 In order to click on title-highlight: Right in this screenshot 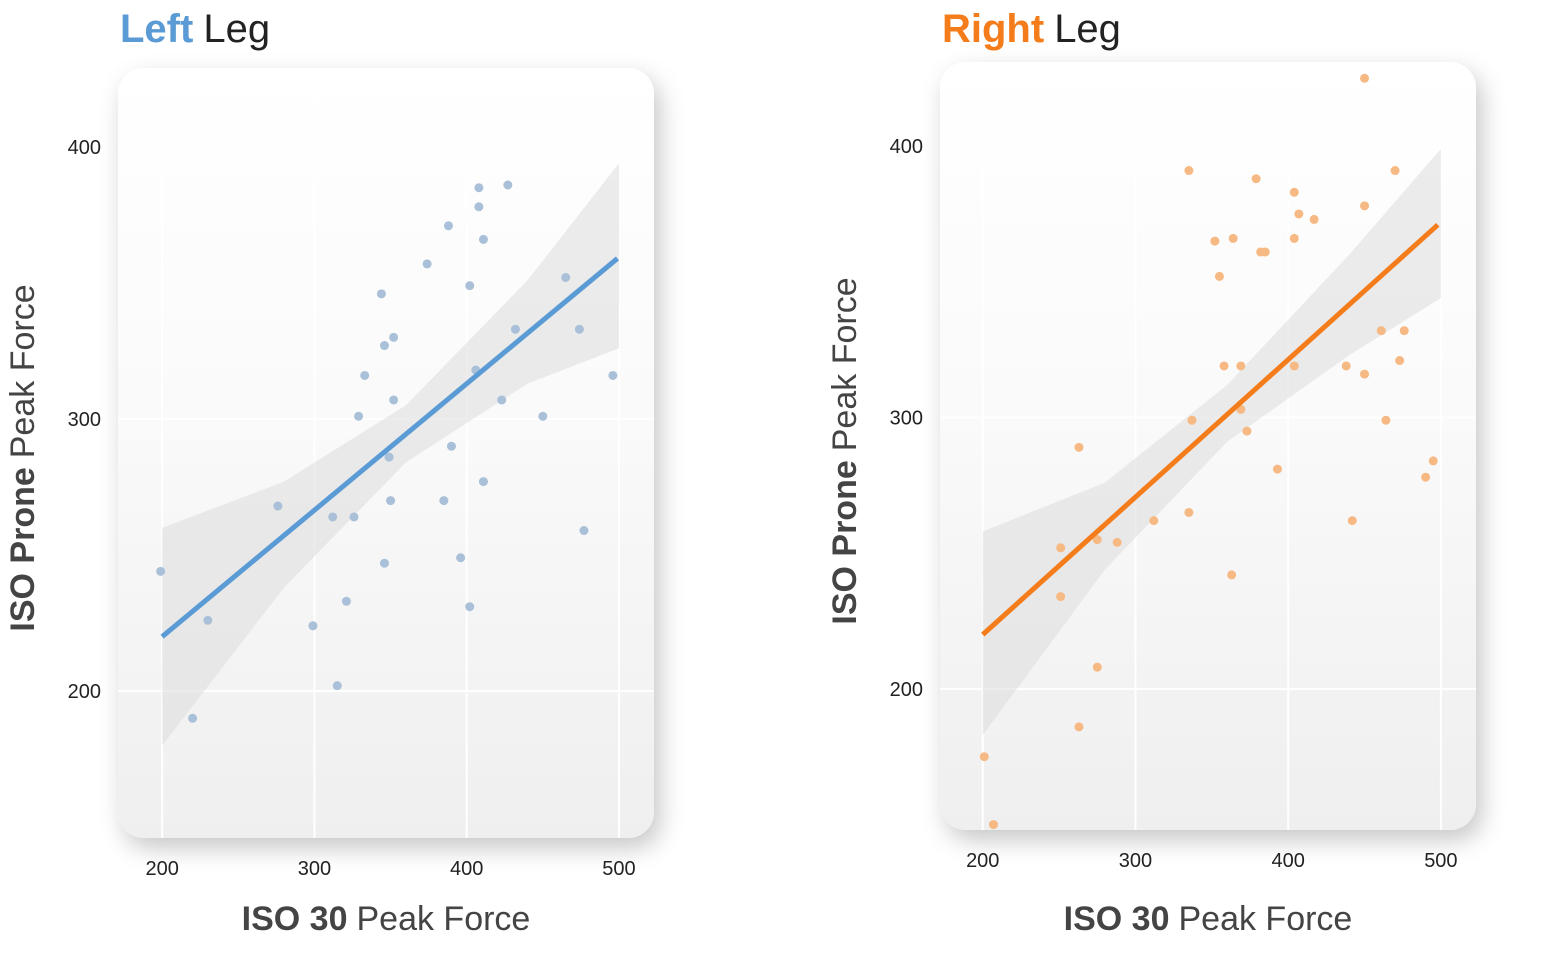, I will do `click(993, 29)`.